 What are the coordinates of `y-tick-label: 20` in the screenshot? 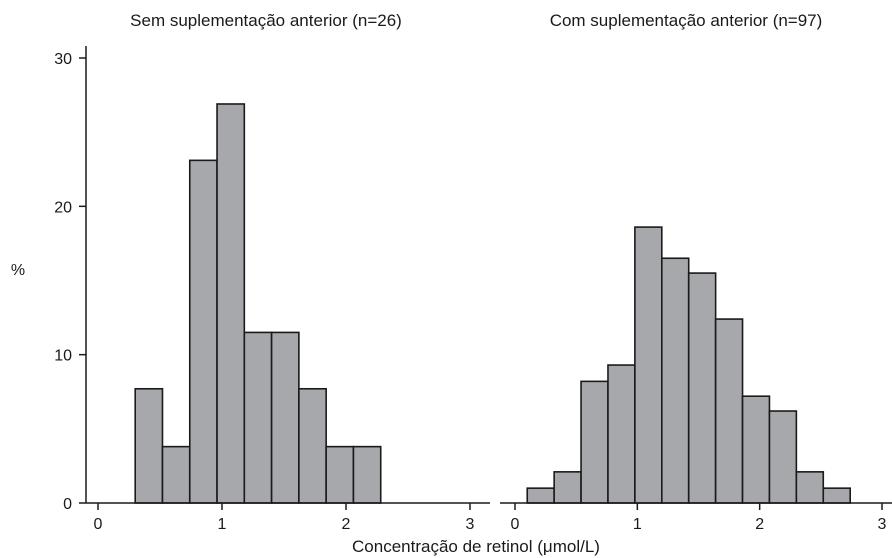 It's located at (63, 207).